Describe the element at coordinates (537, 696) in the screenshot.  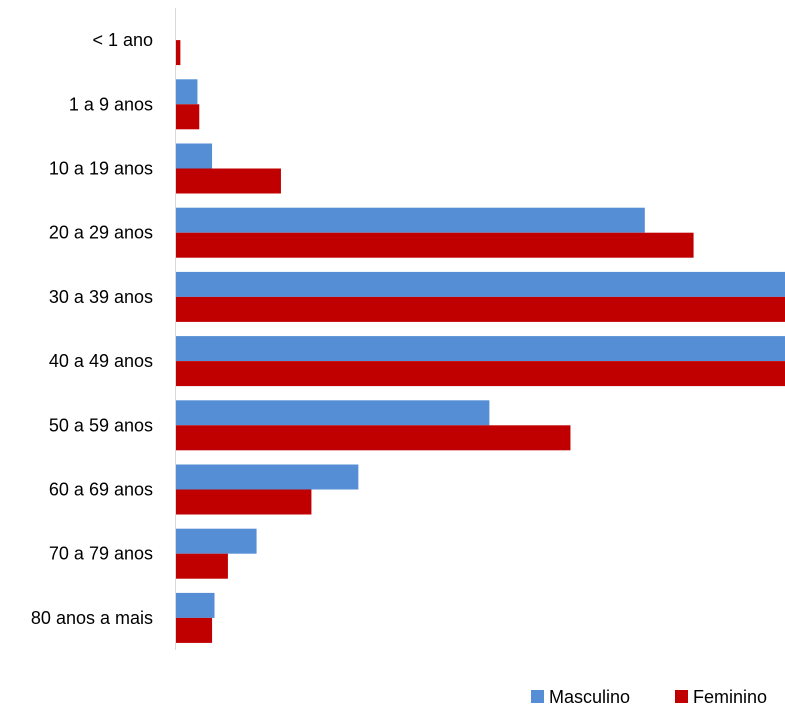
I see `legend-swatch-masculino` at that location.